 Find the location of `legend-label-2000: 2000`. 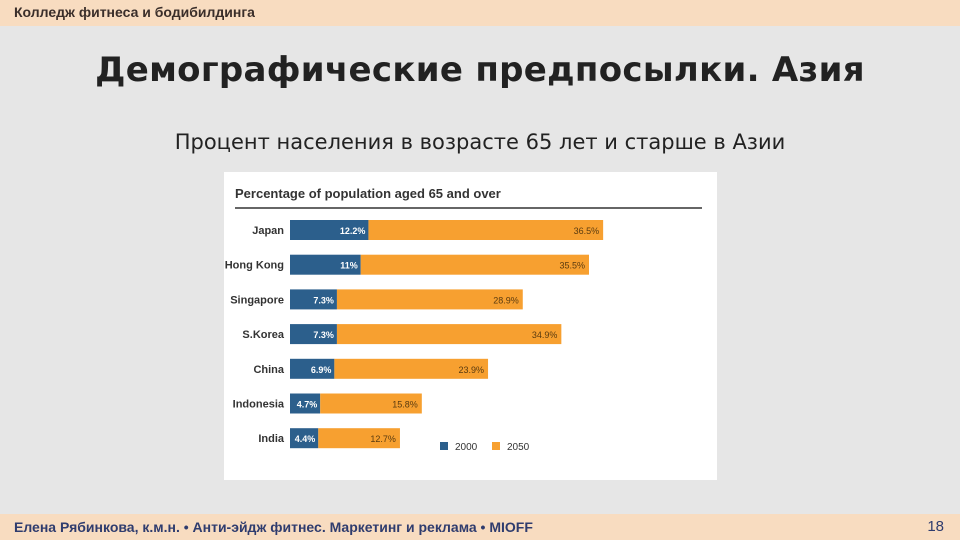

legend-label-2000: 2000 is located at coordinates (466, 447).